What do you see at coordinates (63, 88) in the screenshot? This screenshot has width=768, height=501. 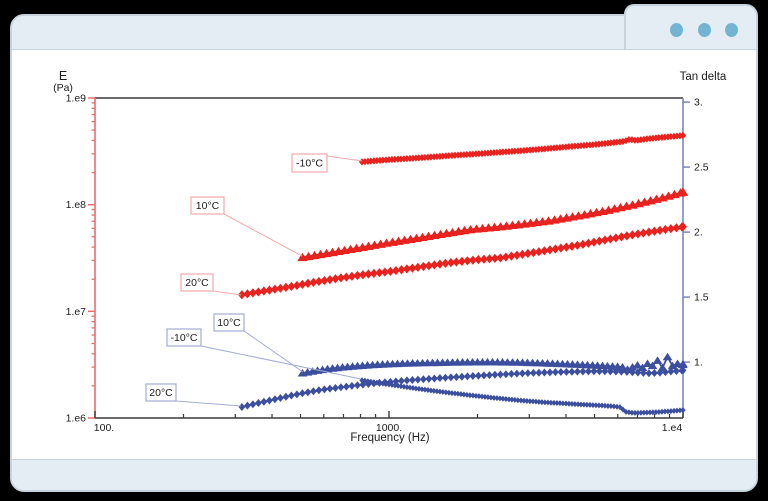 I see `left-axis-unit: (Pa)` at bounding box center [63, 88].